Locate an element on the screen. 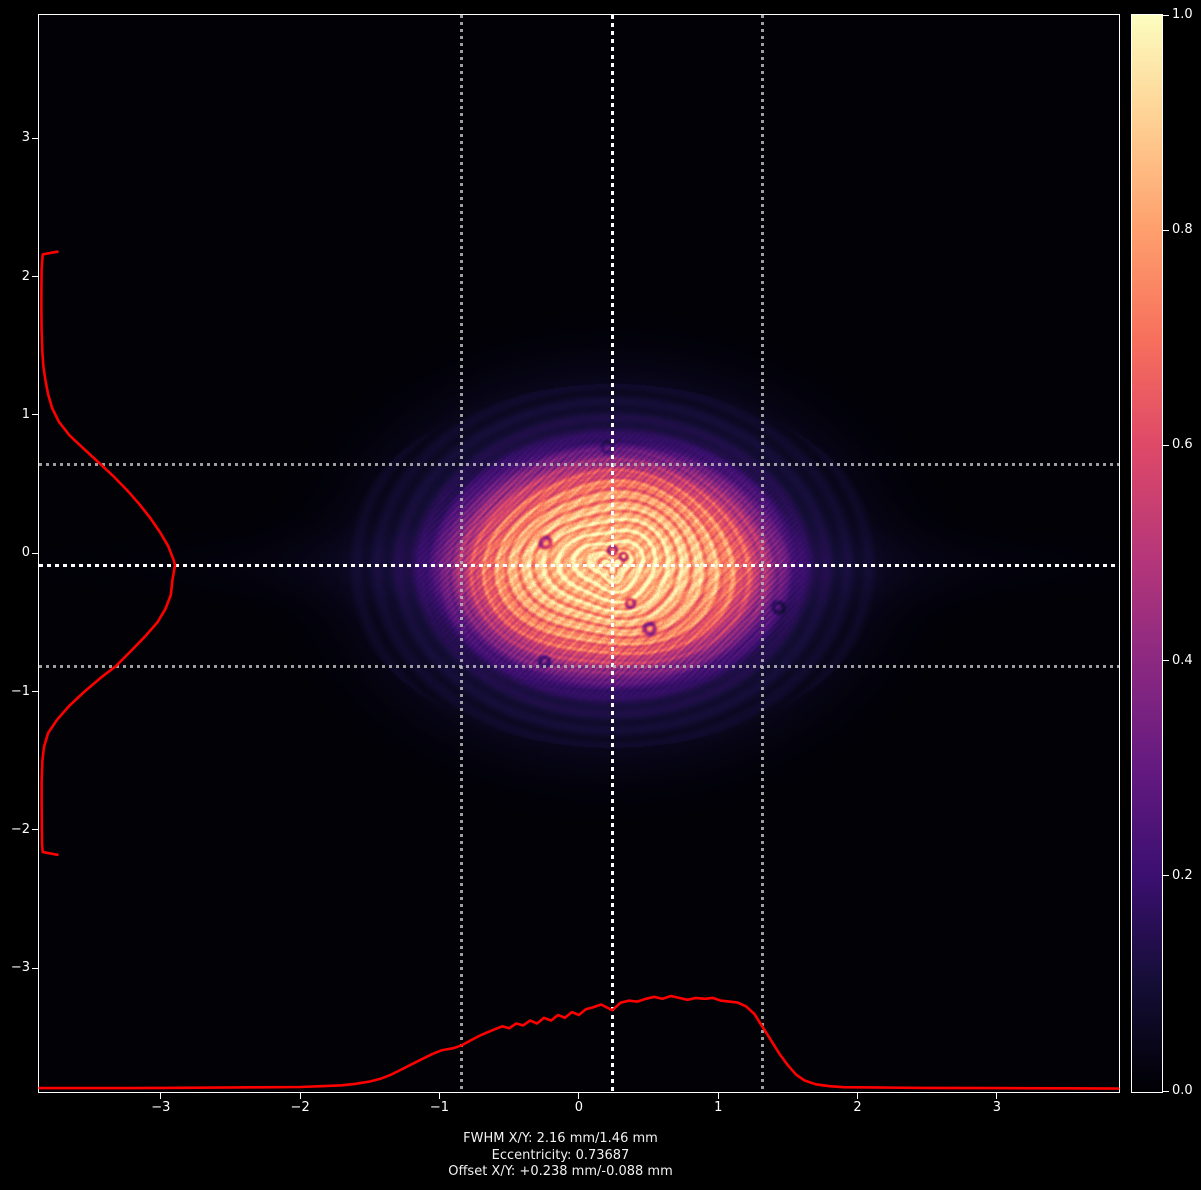  colorbar is located at coordinates (1147, 553).